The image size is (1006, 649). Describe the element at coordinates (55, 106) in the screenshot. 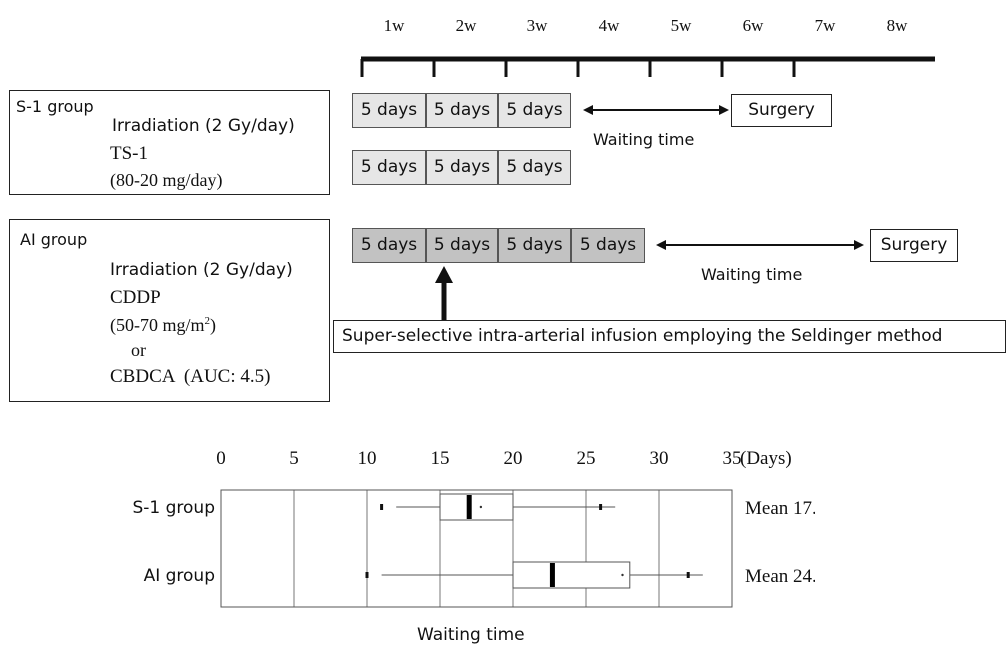

I see `s1-group-title: S-1 group` at that location.